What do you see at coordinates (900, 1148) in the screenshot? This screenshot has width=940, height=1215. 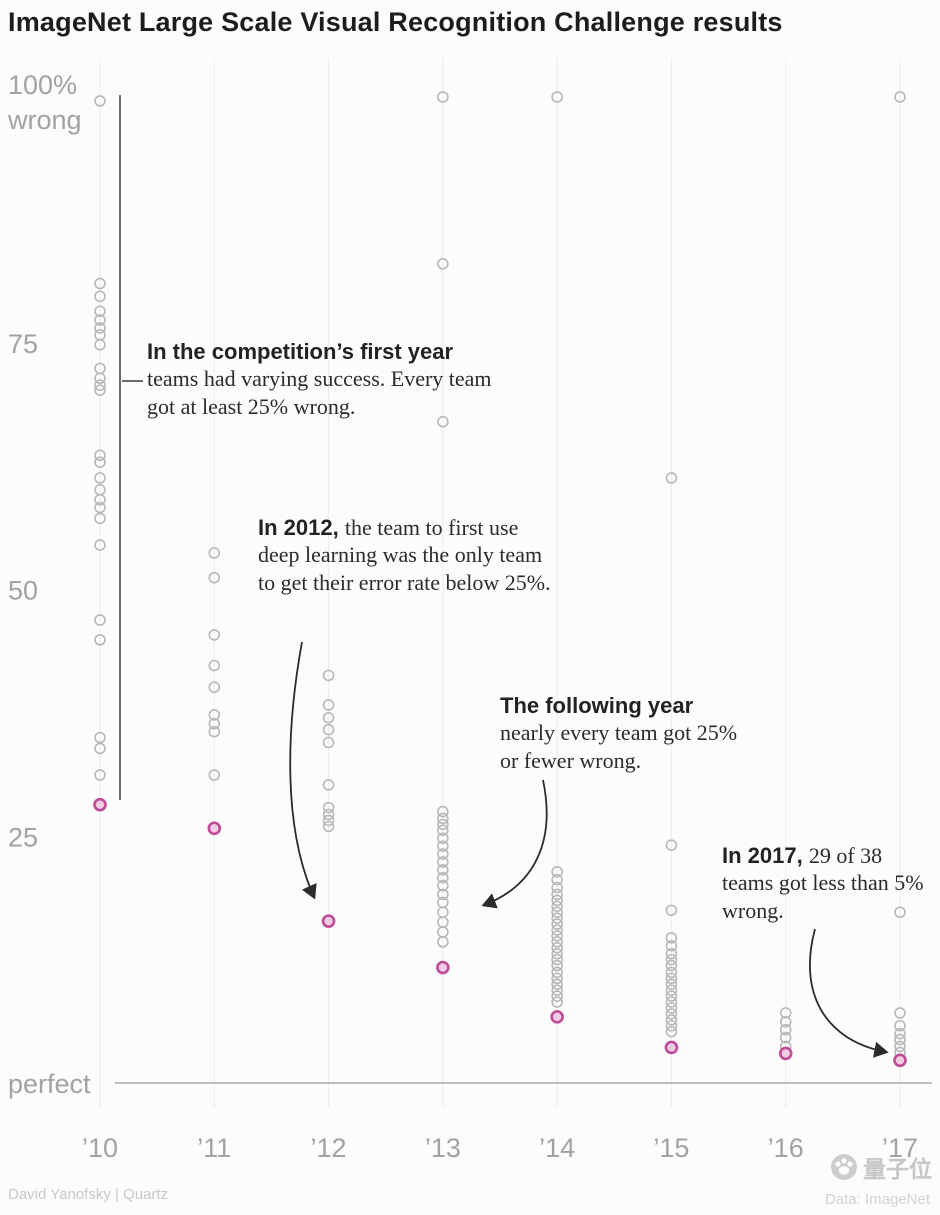 I see `x-tick-label: ’17` at bounding box center [900, 1148].